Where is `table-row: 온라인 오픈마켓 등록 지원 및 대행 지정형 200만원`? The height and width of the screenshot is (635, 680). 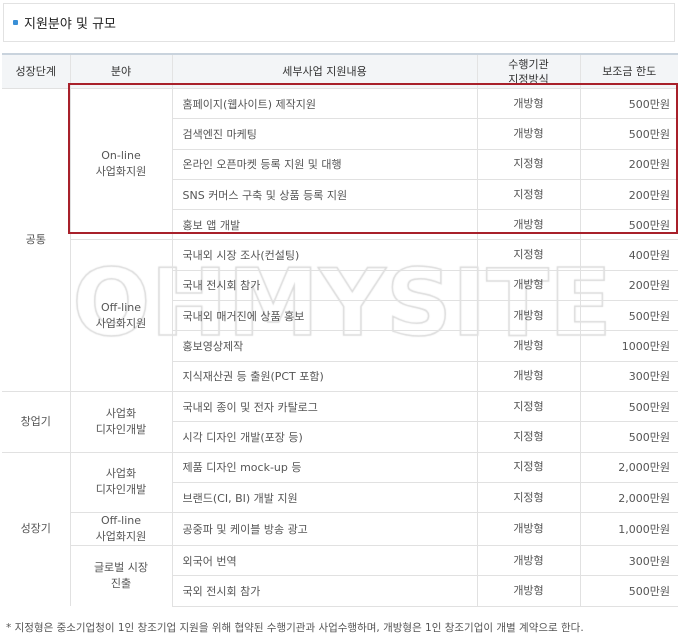
table-row: 온라인 오픈마켓 등록 지원 및 대행 지정형 200만원 is located at coordinates (340, 164).